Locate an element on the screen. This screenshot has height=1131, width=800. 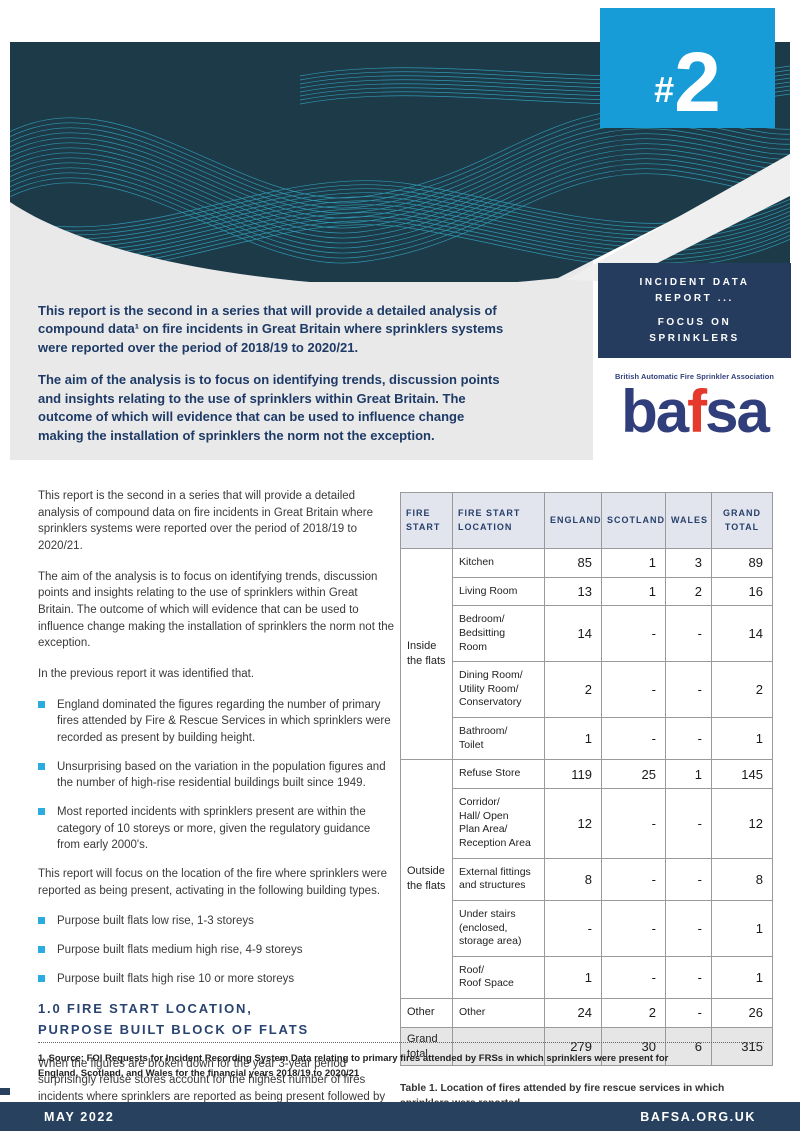
cell-england: 85 is located at coordinates (573, 563).